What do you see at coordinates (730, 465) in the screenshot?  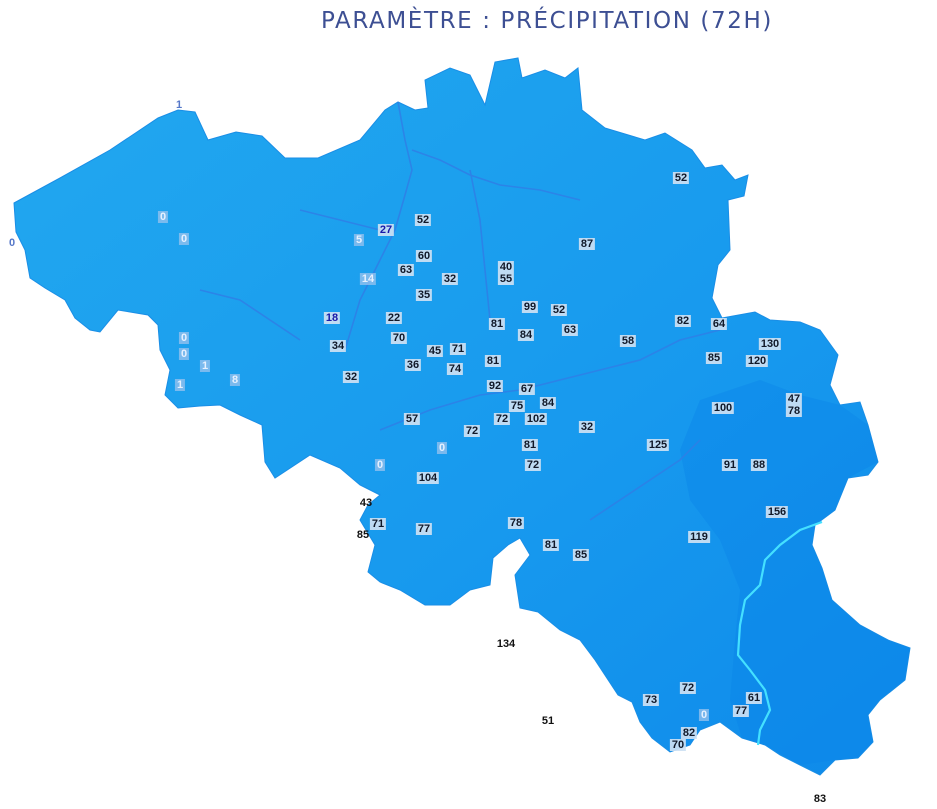 I see `station-value-label: 91` at bounding box center [730, 465].